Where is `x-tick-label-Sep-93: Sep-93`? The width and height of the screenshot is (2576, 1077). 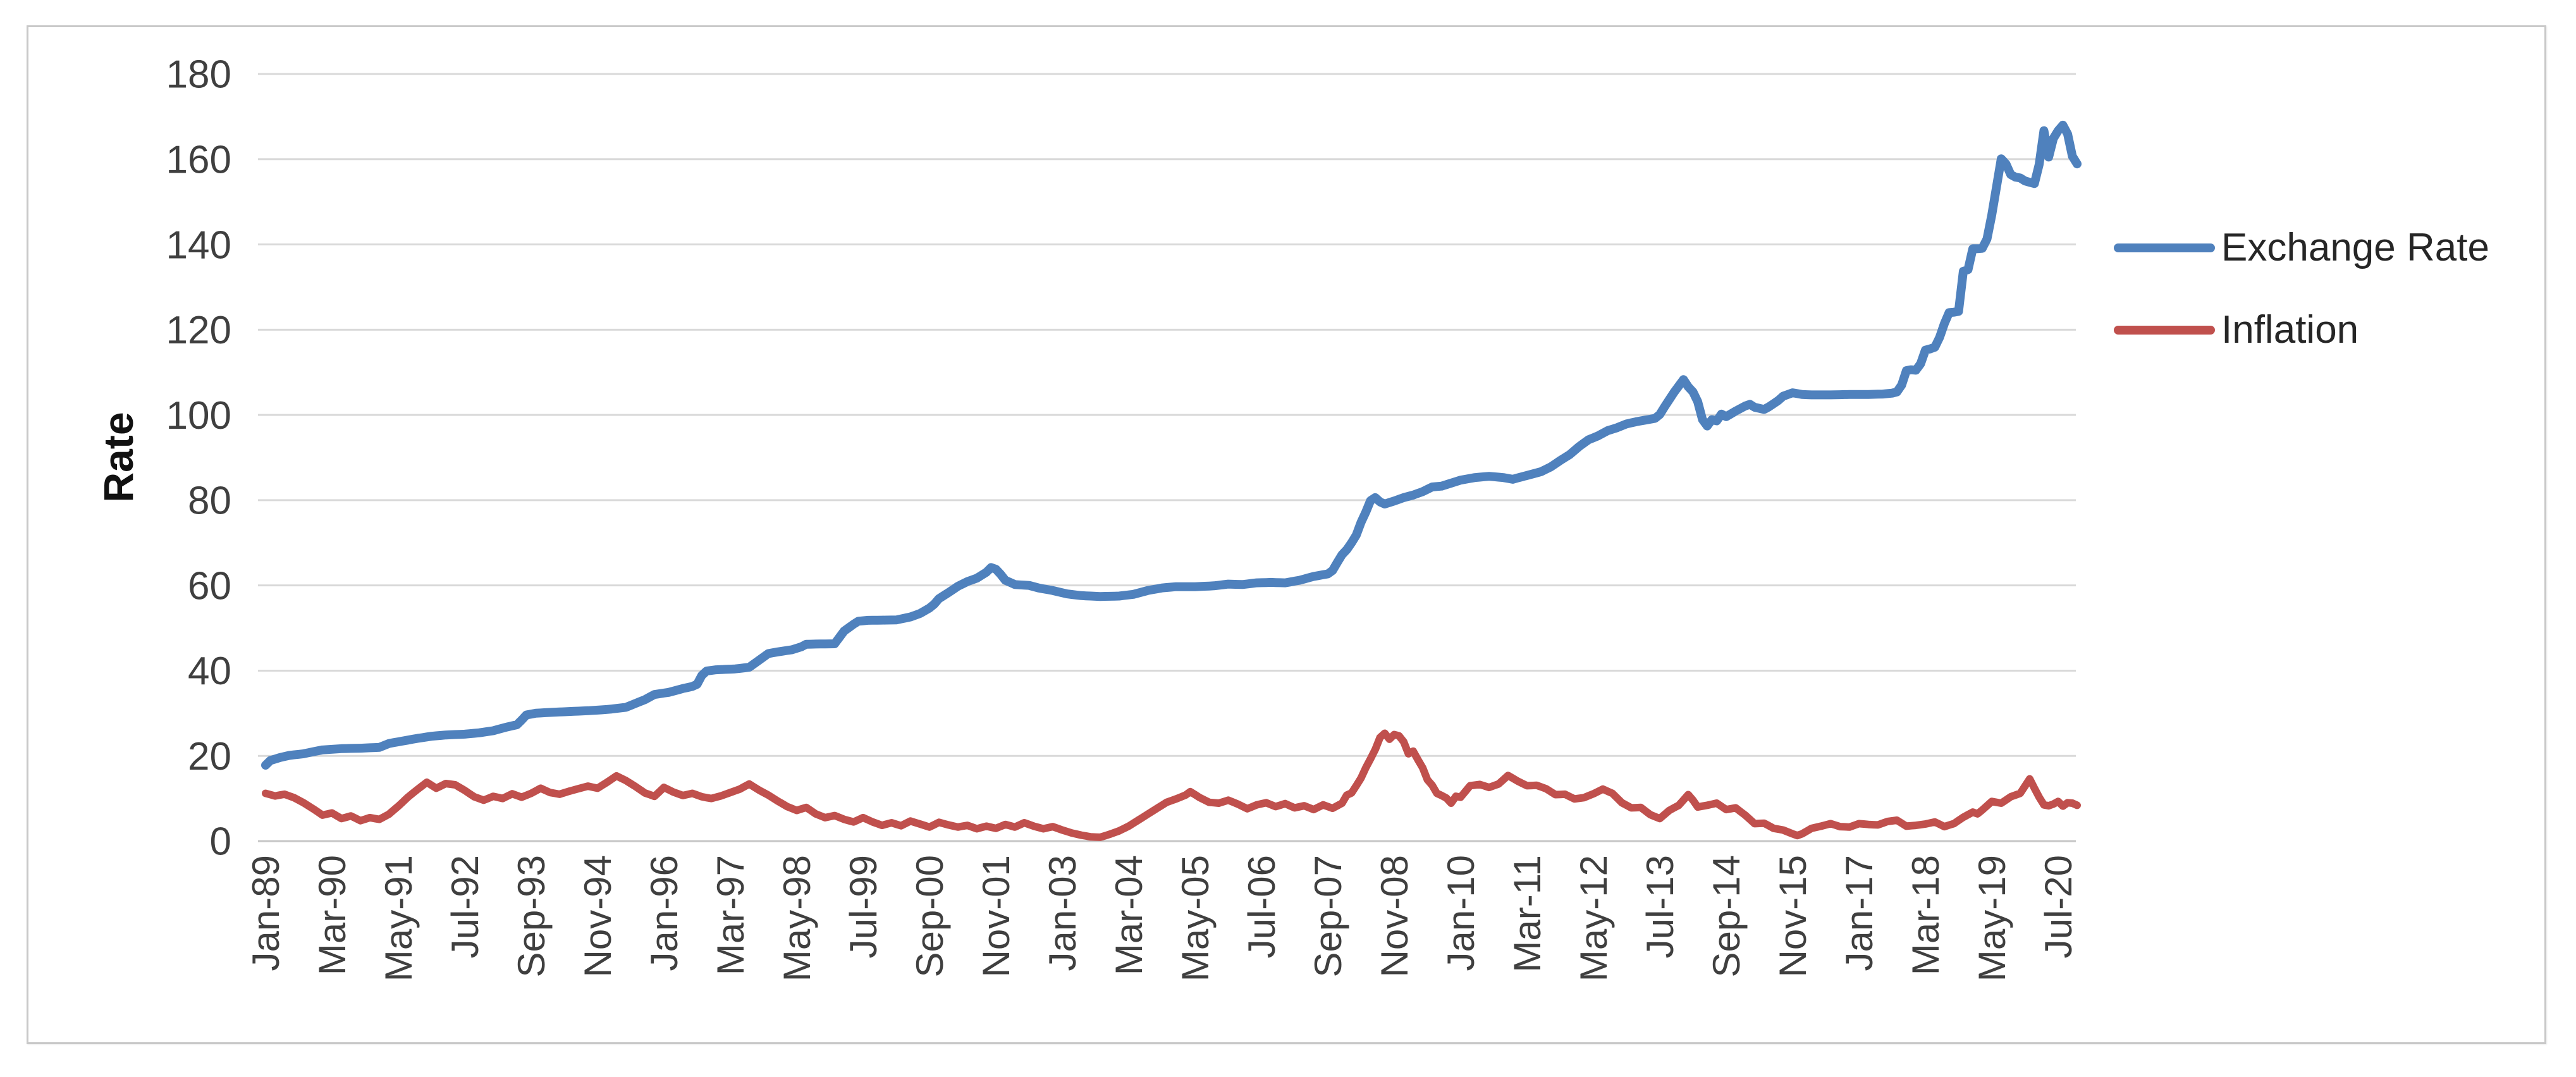 x-tick-label-Sep-93: Sep-93 is located at coordinates (531, 916).